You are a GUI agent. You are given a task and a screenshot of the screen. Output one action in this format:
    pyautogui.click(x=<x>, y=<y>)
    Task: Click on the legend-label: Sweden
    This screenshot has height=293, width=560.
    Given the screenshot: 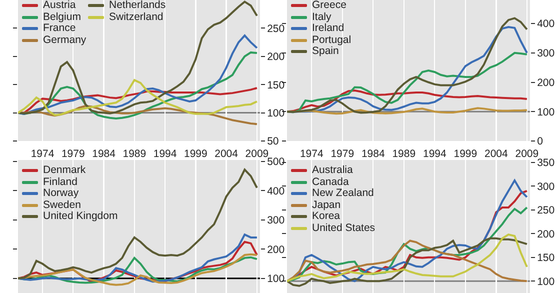 What is the action you would take?
    pyautogui.click(x=62, y=204)
    